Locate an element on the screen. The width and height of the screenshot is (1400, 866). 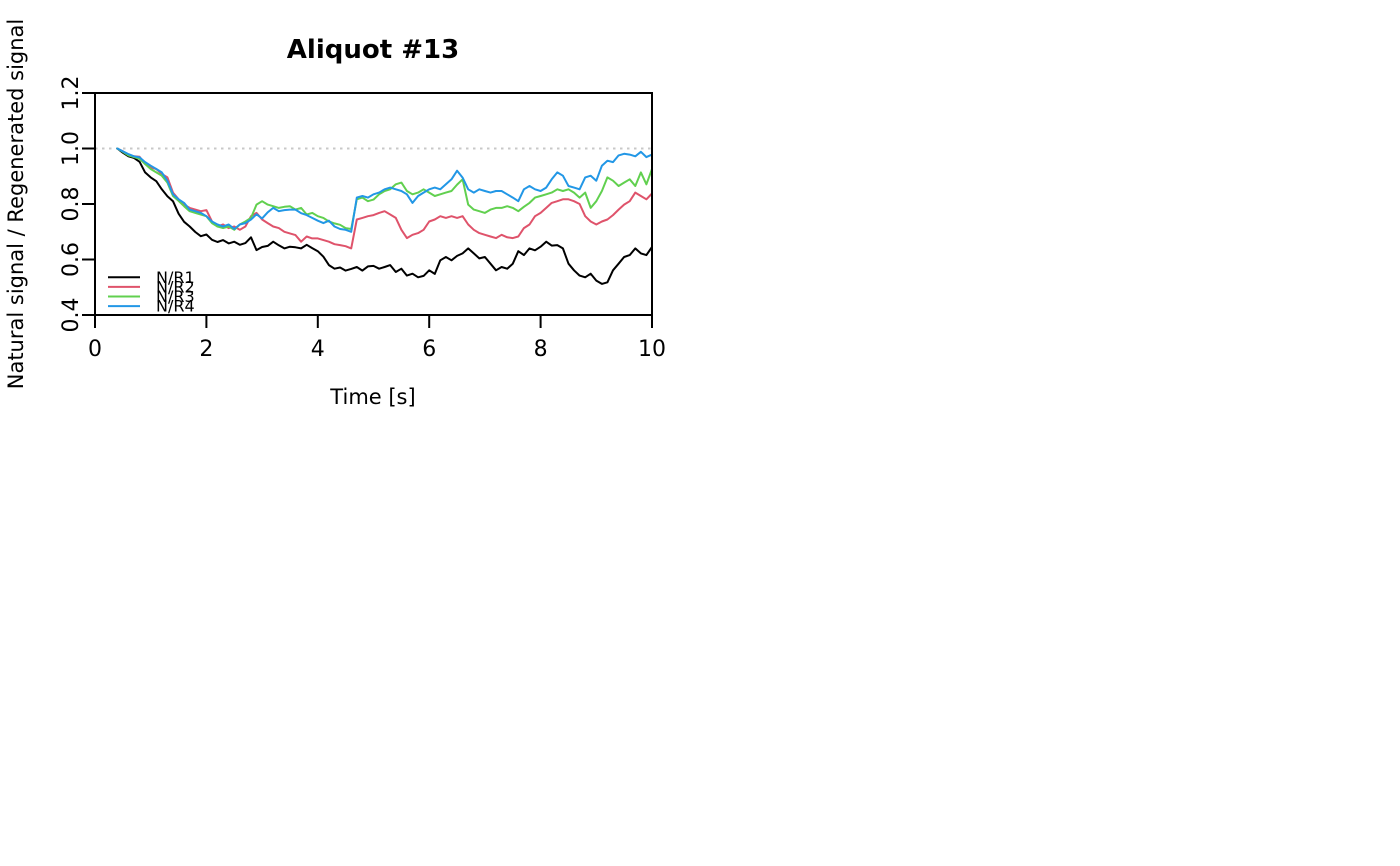
x-tick-label: 8 is located at coordinates (541, 349).